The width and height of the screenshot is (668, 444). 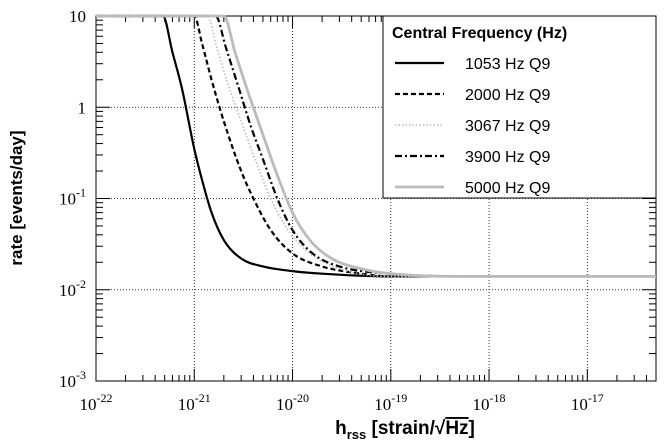 What do you see at coordinates (507, 157) in the screenshot?
I see `legend-label-4: 3900 Hz Q9` at bounding box center [507, 157].